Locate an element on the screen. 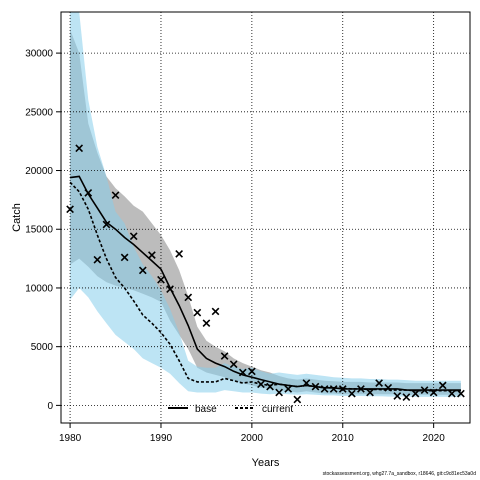 Image resolution: width=480 pixels, height=480 pixels. x-tick-label: 2020 is located at coordinates (434, 438).